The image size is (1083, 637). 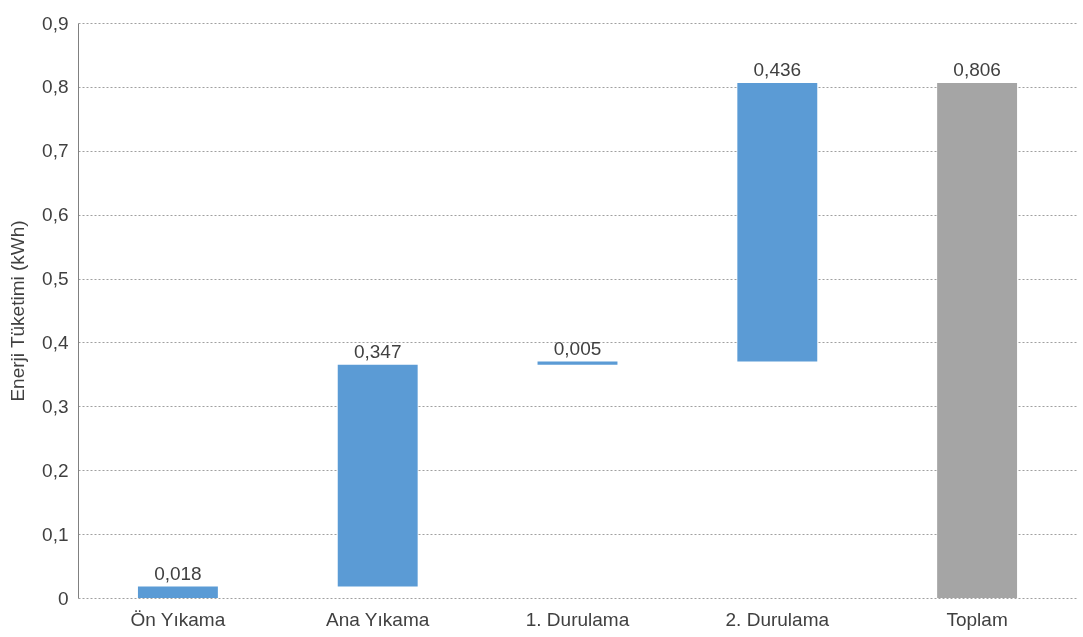 I want to click on y-tick-label: 0,9, so click(x=55, y=23).